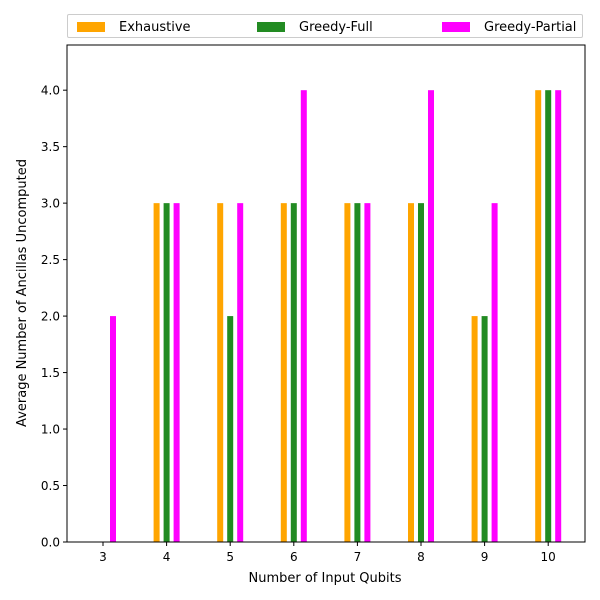 The height and width of the screenshot is (600, 600). What do you see at coordinates (358, 557) in the screenshot?
I see `x-tick-label: 7` at bounding box center [358, 557].